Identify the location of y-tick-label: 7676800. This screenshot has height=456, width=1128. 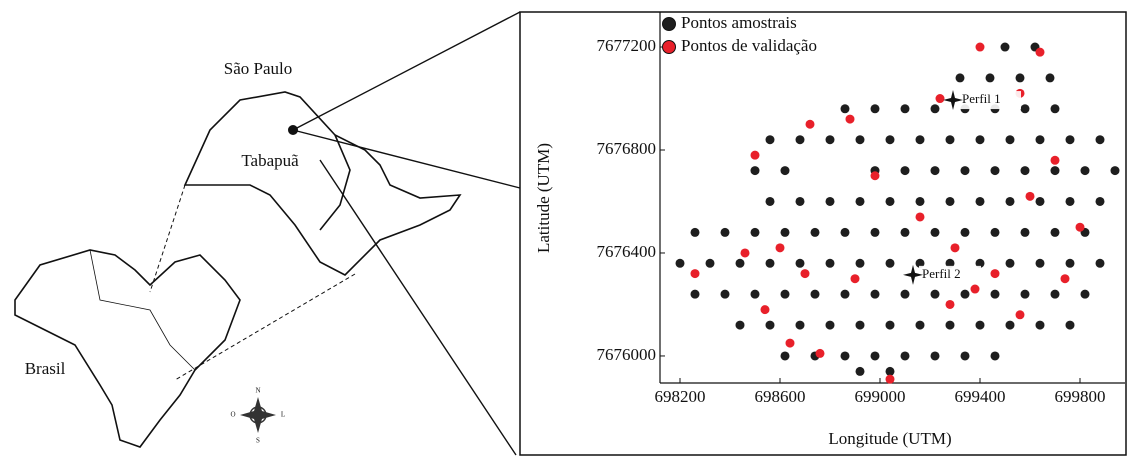
(627, 148).